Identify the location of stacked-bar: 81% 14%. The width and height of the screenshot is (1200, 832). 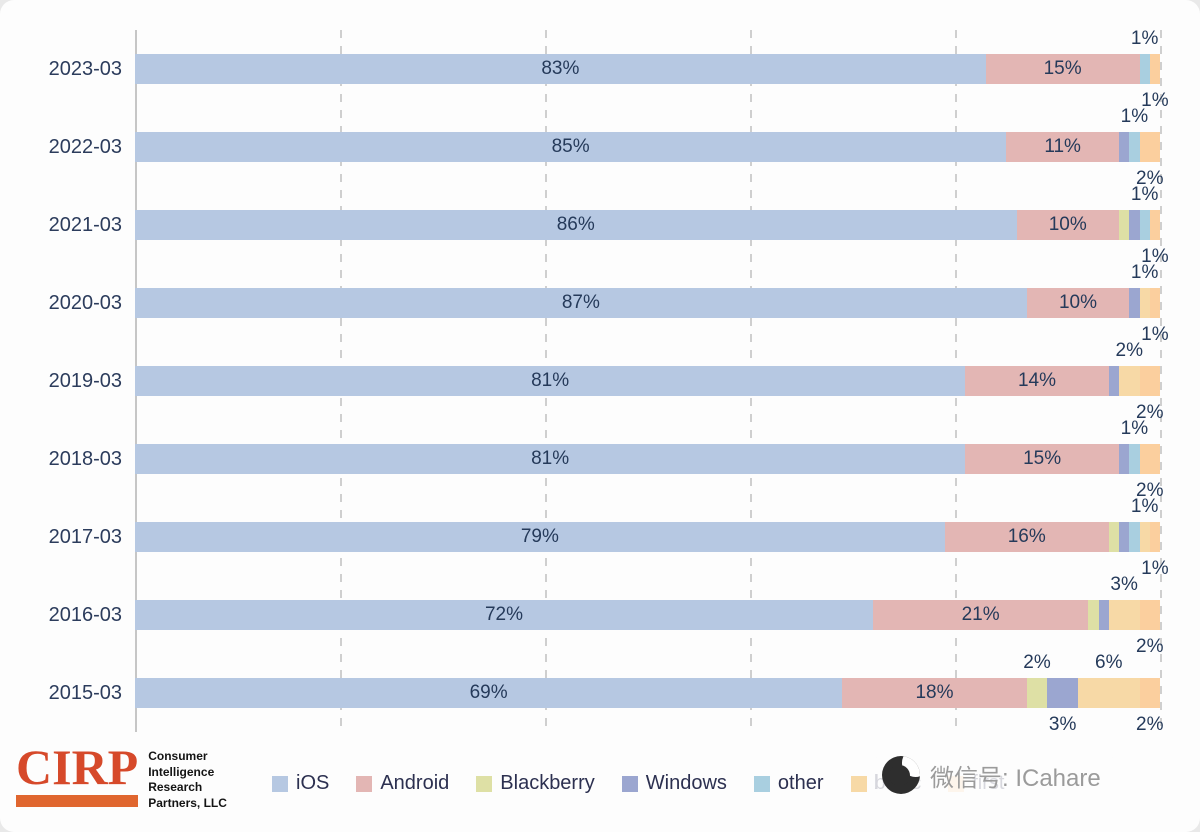
(647, 381).